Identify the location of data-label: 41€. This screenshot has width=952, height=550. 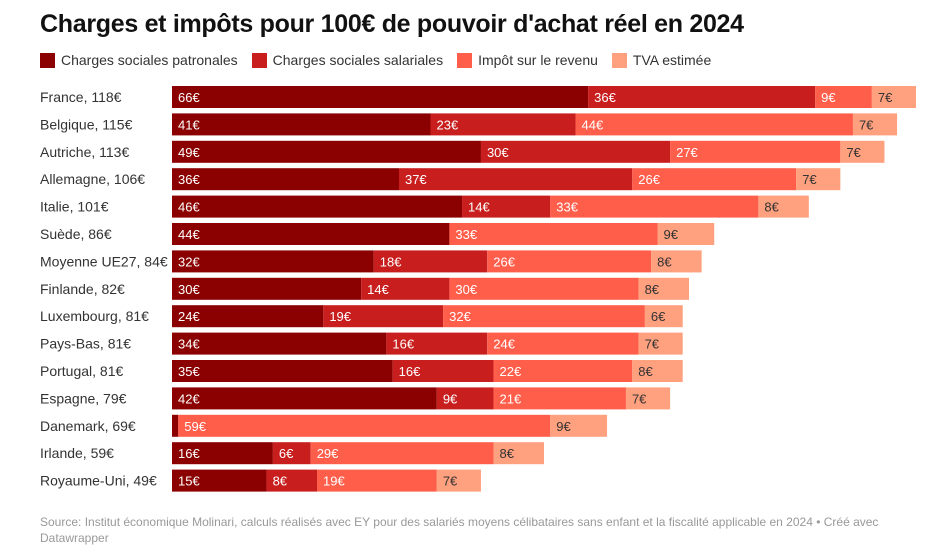
(189, 124).